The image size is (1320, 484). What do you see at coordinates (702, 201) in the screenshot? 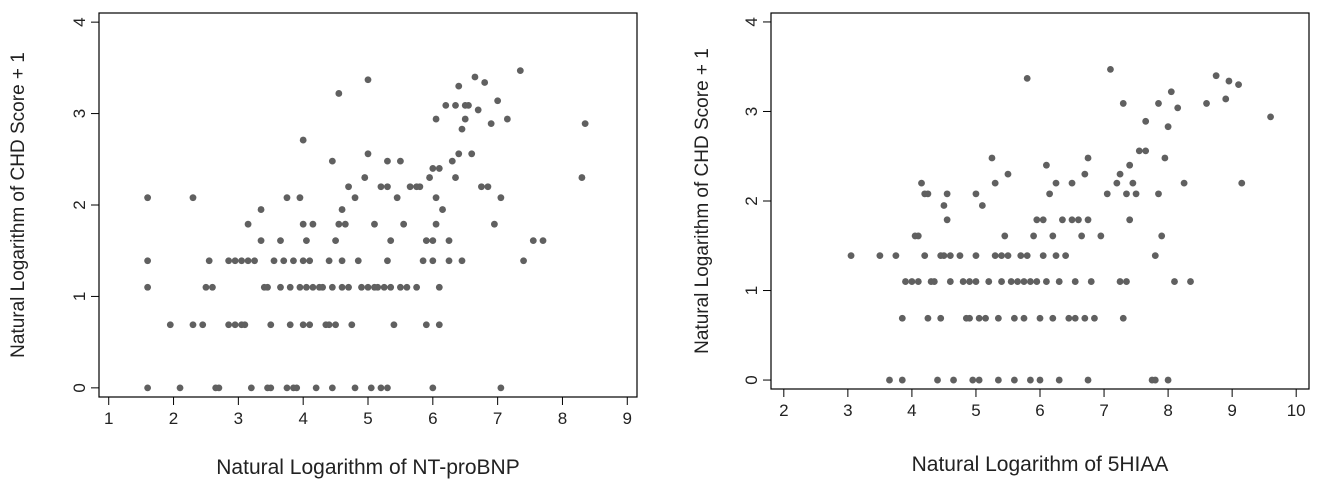
I see `y-axis-title-5hiaa: Natural Logarithm of CHD Score + 1` at bounding box center [702, 201].